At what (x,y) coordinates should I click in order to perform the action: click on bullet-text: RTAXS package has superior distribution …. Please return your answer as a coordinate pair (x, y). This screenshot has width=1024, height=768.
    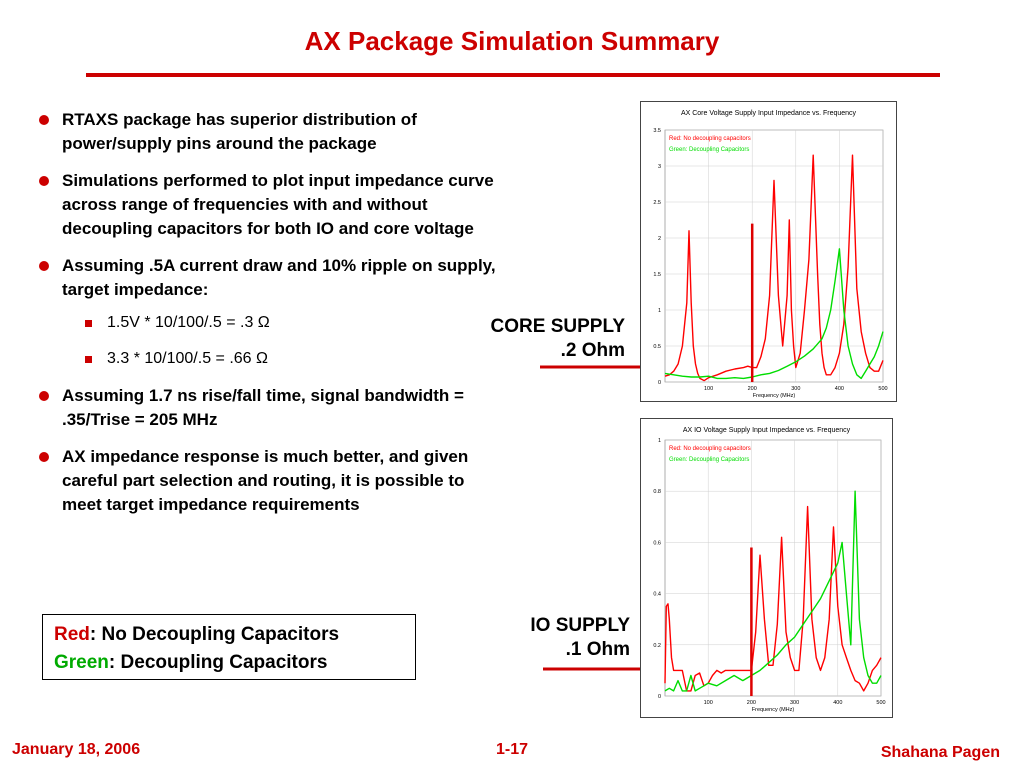
    Looking at the image, I should click on (239, 131).